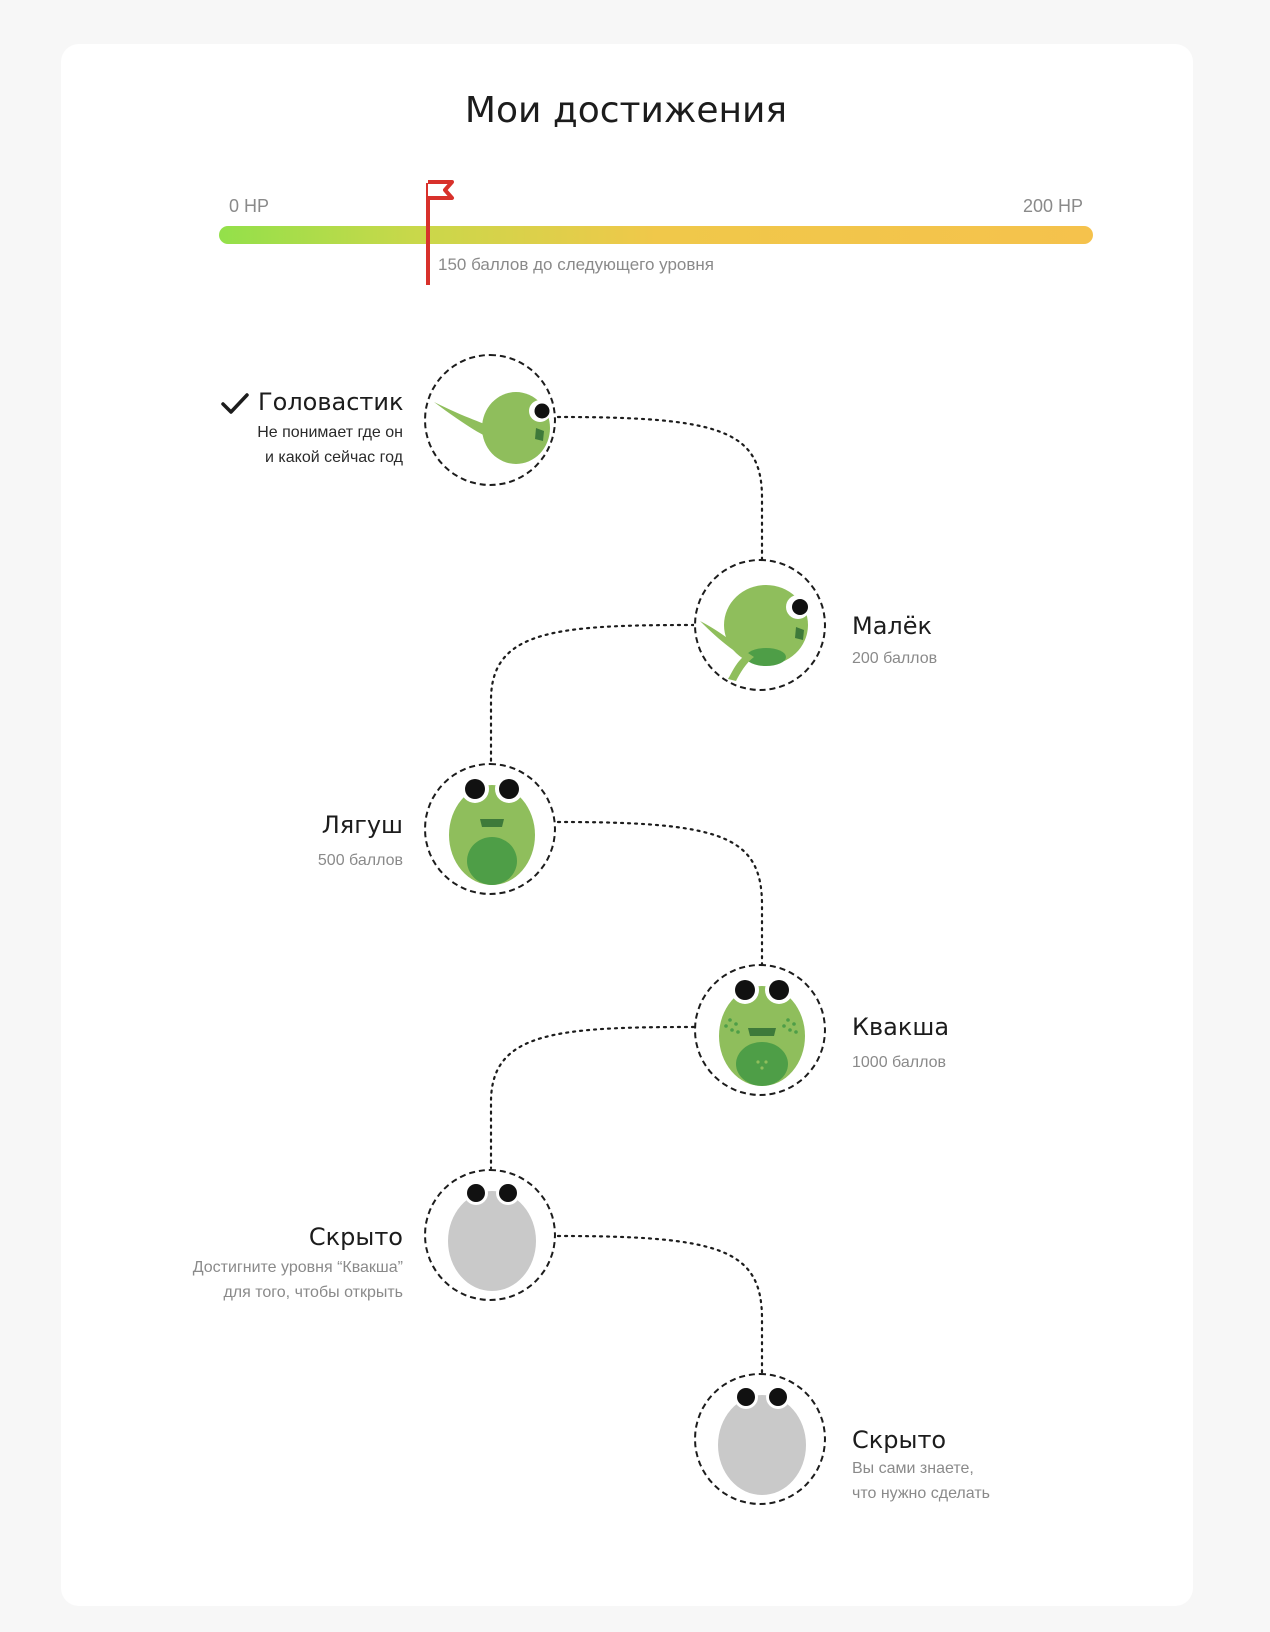  What do you see at coordinates (362, 825) in the screenshot?
I see `level-name: Лягуш` at bounding box center [362, 825].